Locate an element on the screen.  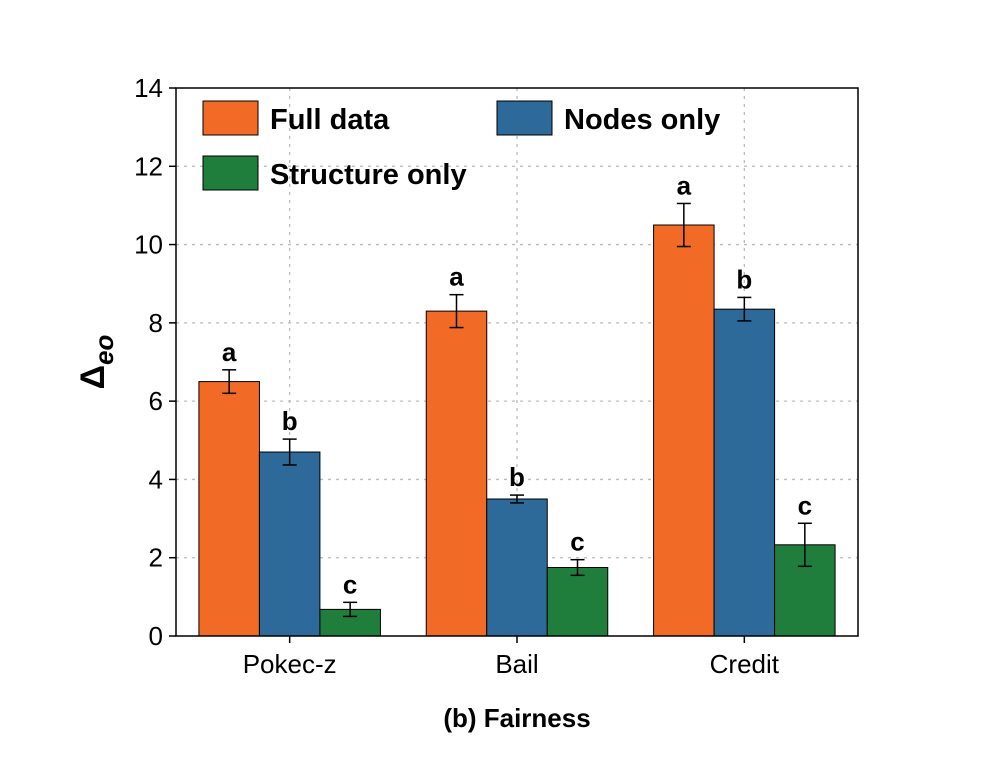
y-tick-label: 14 is located at coordinates (148, 88).